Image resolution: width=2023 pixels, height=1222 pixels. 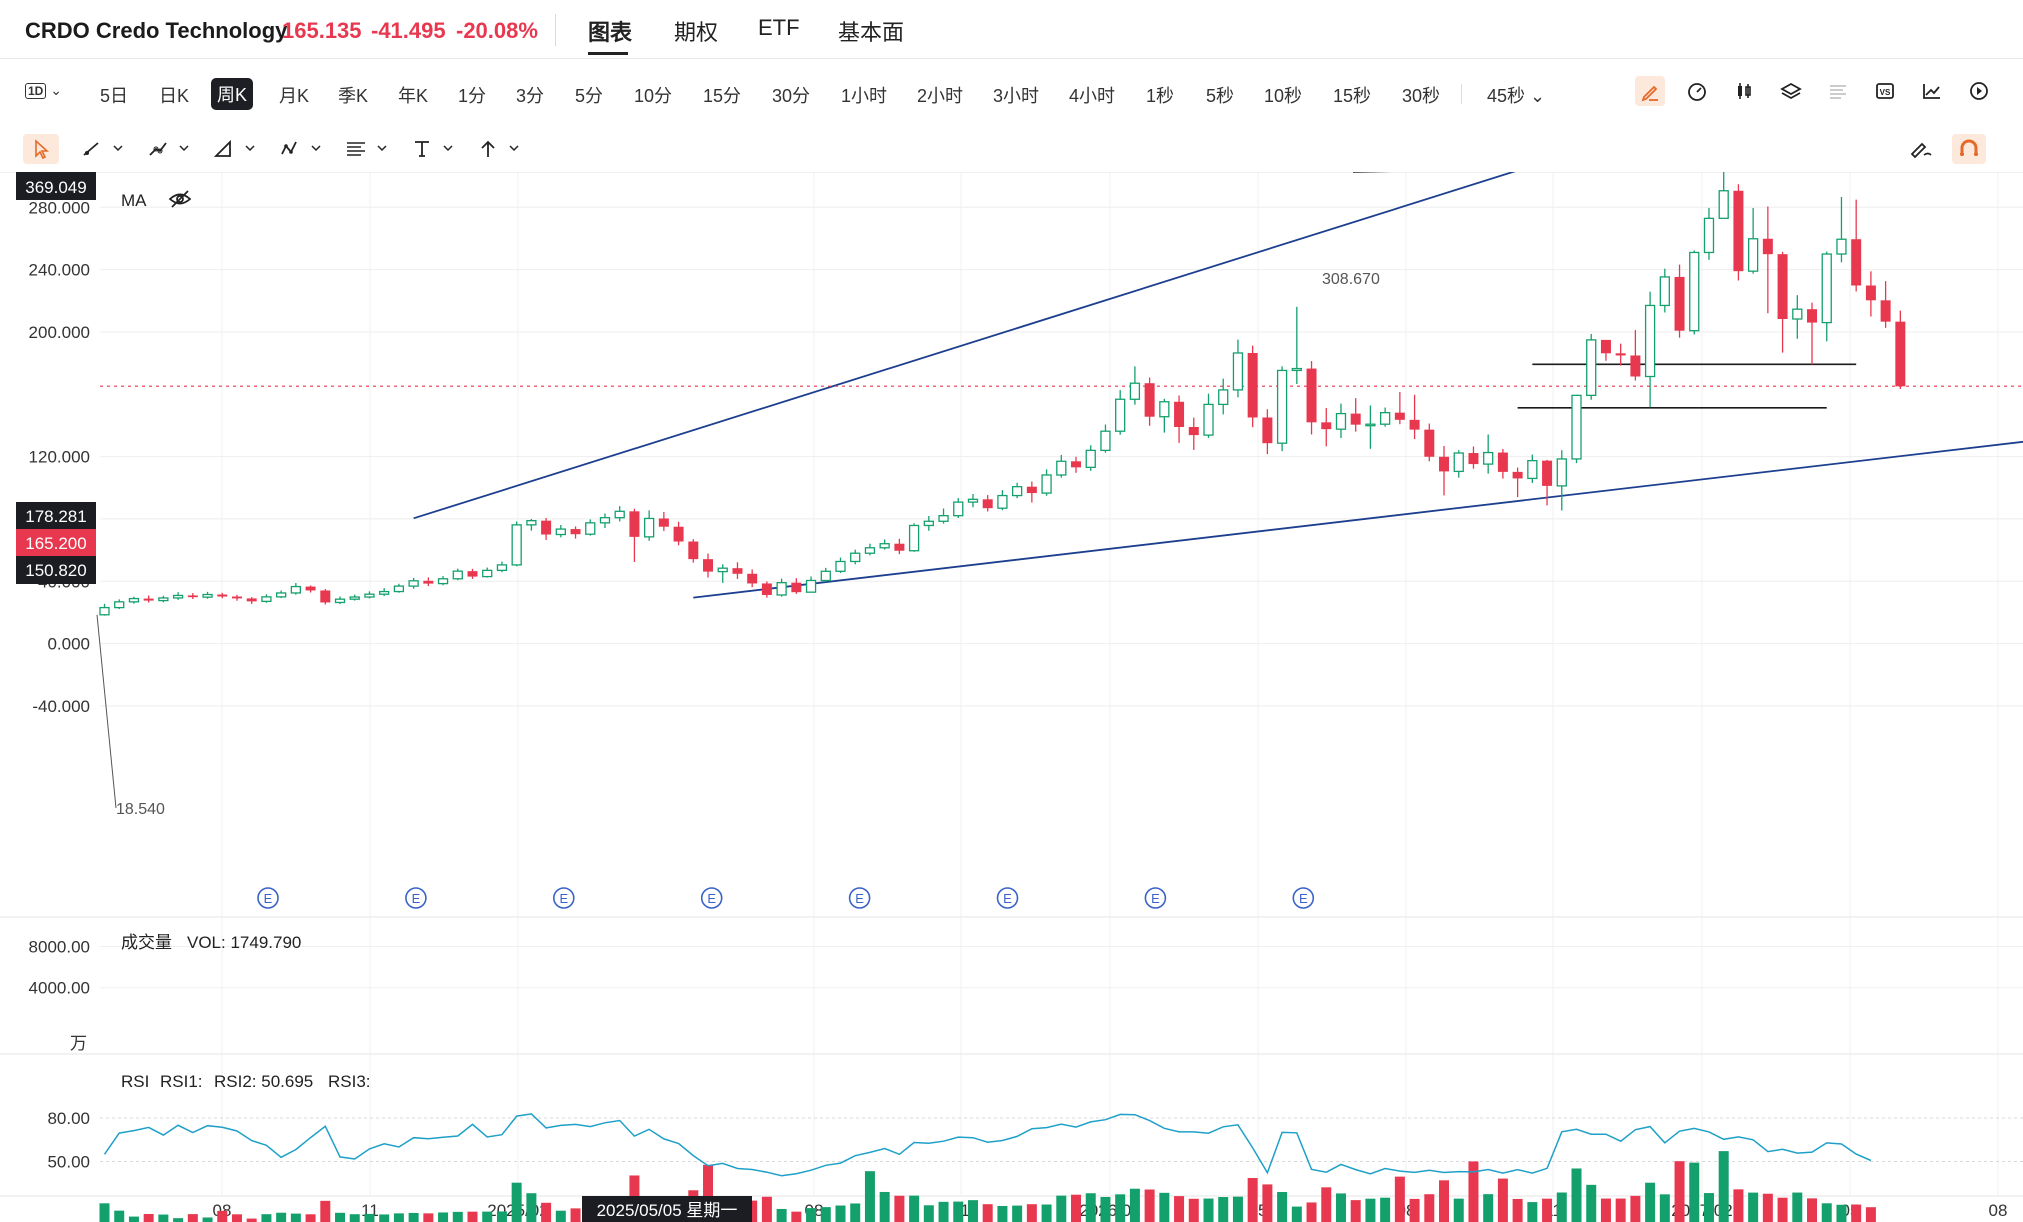 What do you see at coordinates (1220, 96) in the screenshot?
I see `period-5s: 5秒` at bounding box center [1220, 96].